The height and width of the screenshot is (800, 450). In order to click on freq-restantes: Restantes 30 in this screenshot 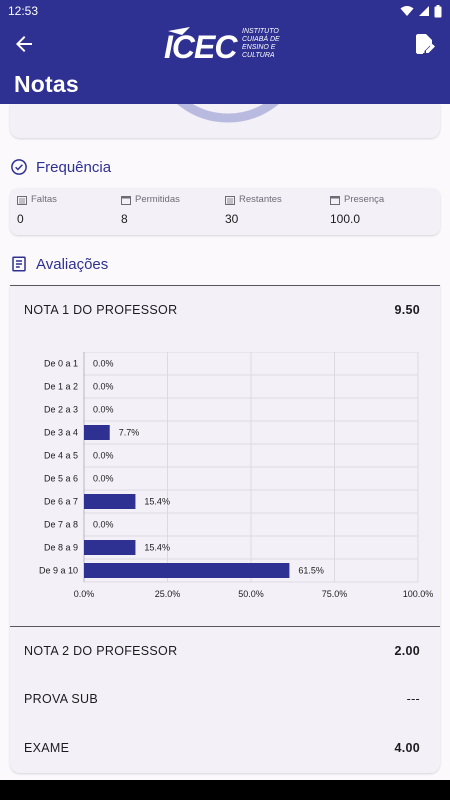, I will do `click(253, 210)`.